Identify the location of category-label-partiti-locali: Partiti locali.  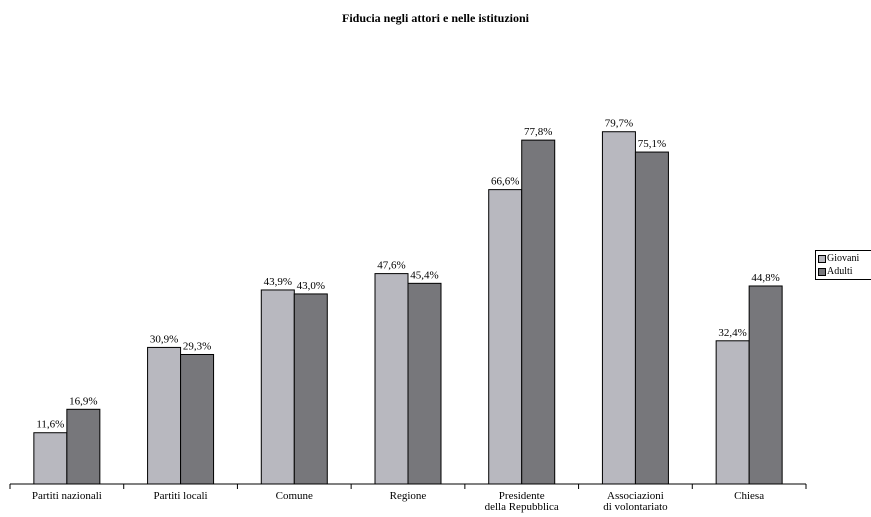
(181, 496).